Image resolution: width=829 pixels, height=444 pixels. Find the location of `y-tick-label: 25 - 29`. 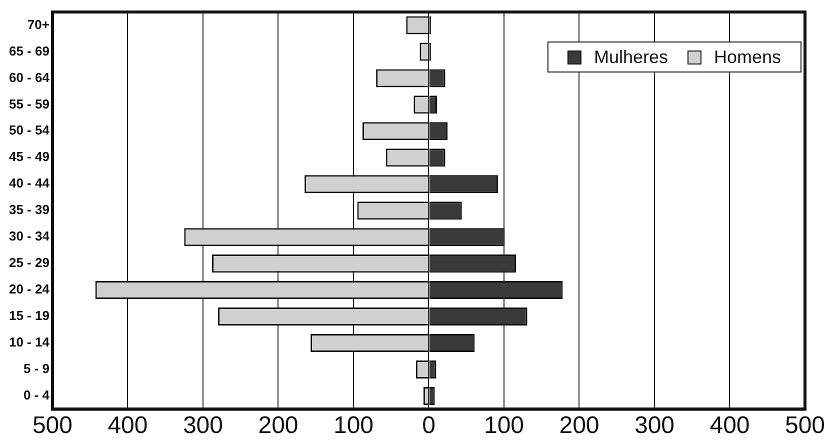

y-tick-label: 25 - 29 is located at coordinates (29, 262).